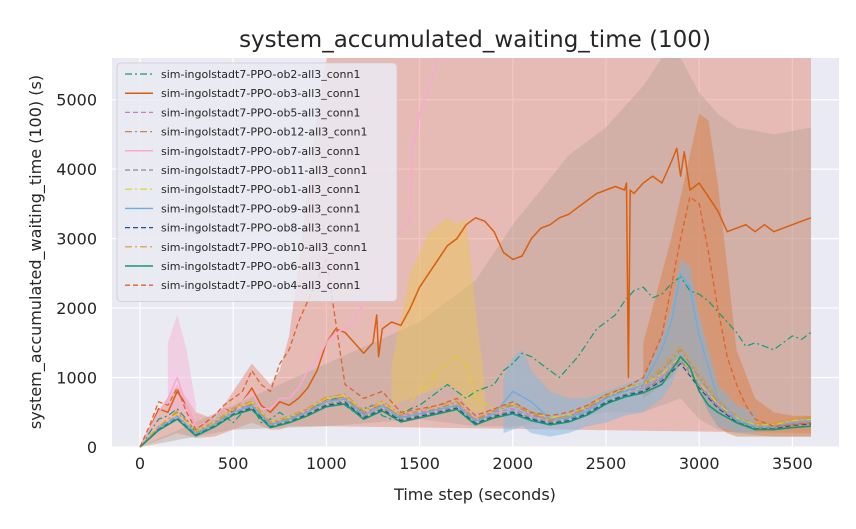 Image resolution: width=856 pixels, height=529 pixels. What do you see at coordinates (475, 40) in the screenshot?
I see `chart-title: system_accumulated_waiting_time (100)` at bounding box center [475, 40].